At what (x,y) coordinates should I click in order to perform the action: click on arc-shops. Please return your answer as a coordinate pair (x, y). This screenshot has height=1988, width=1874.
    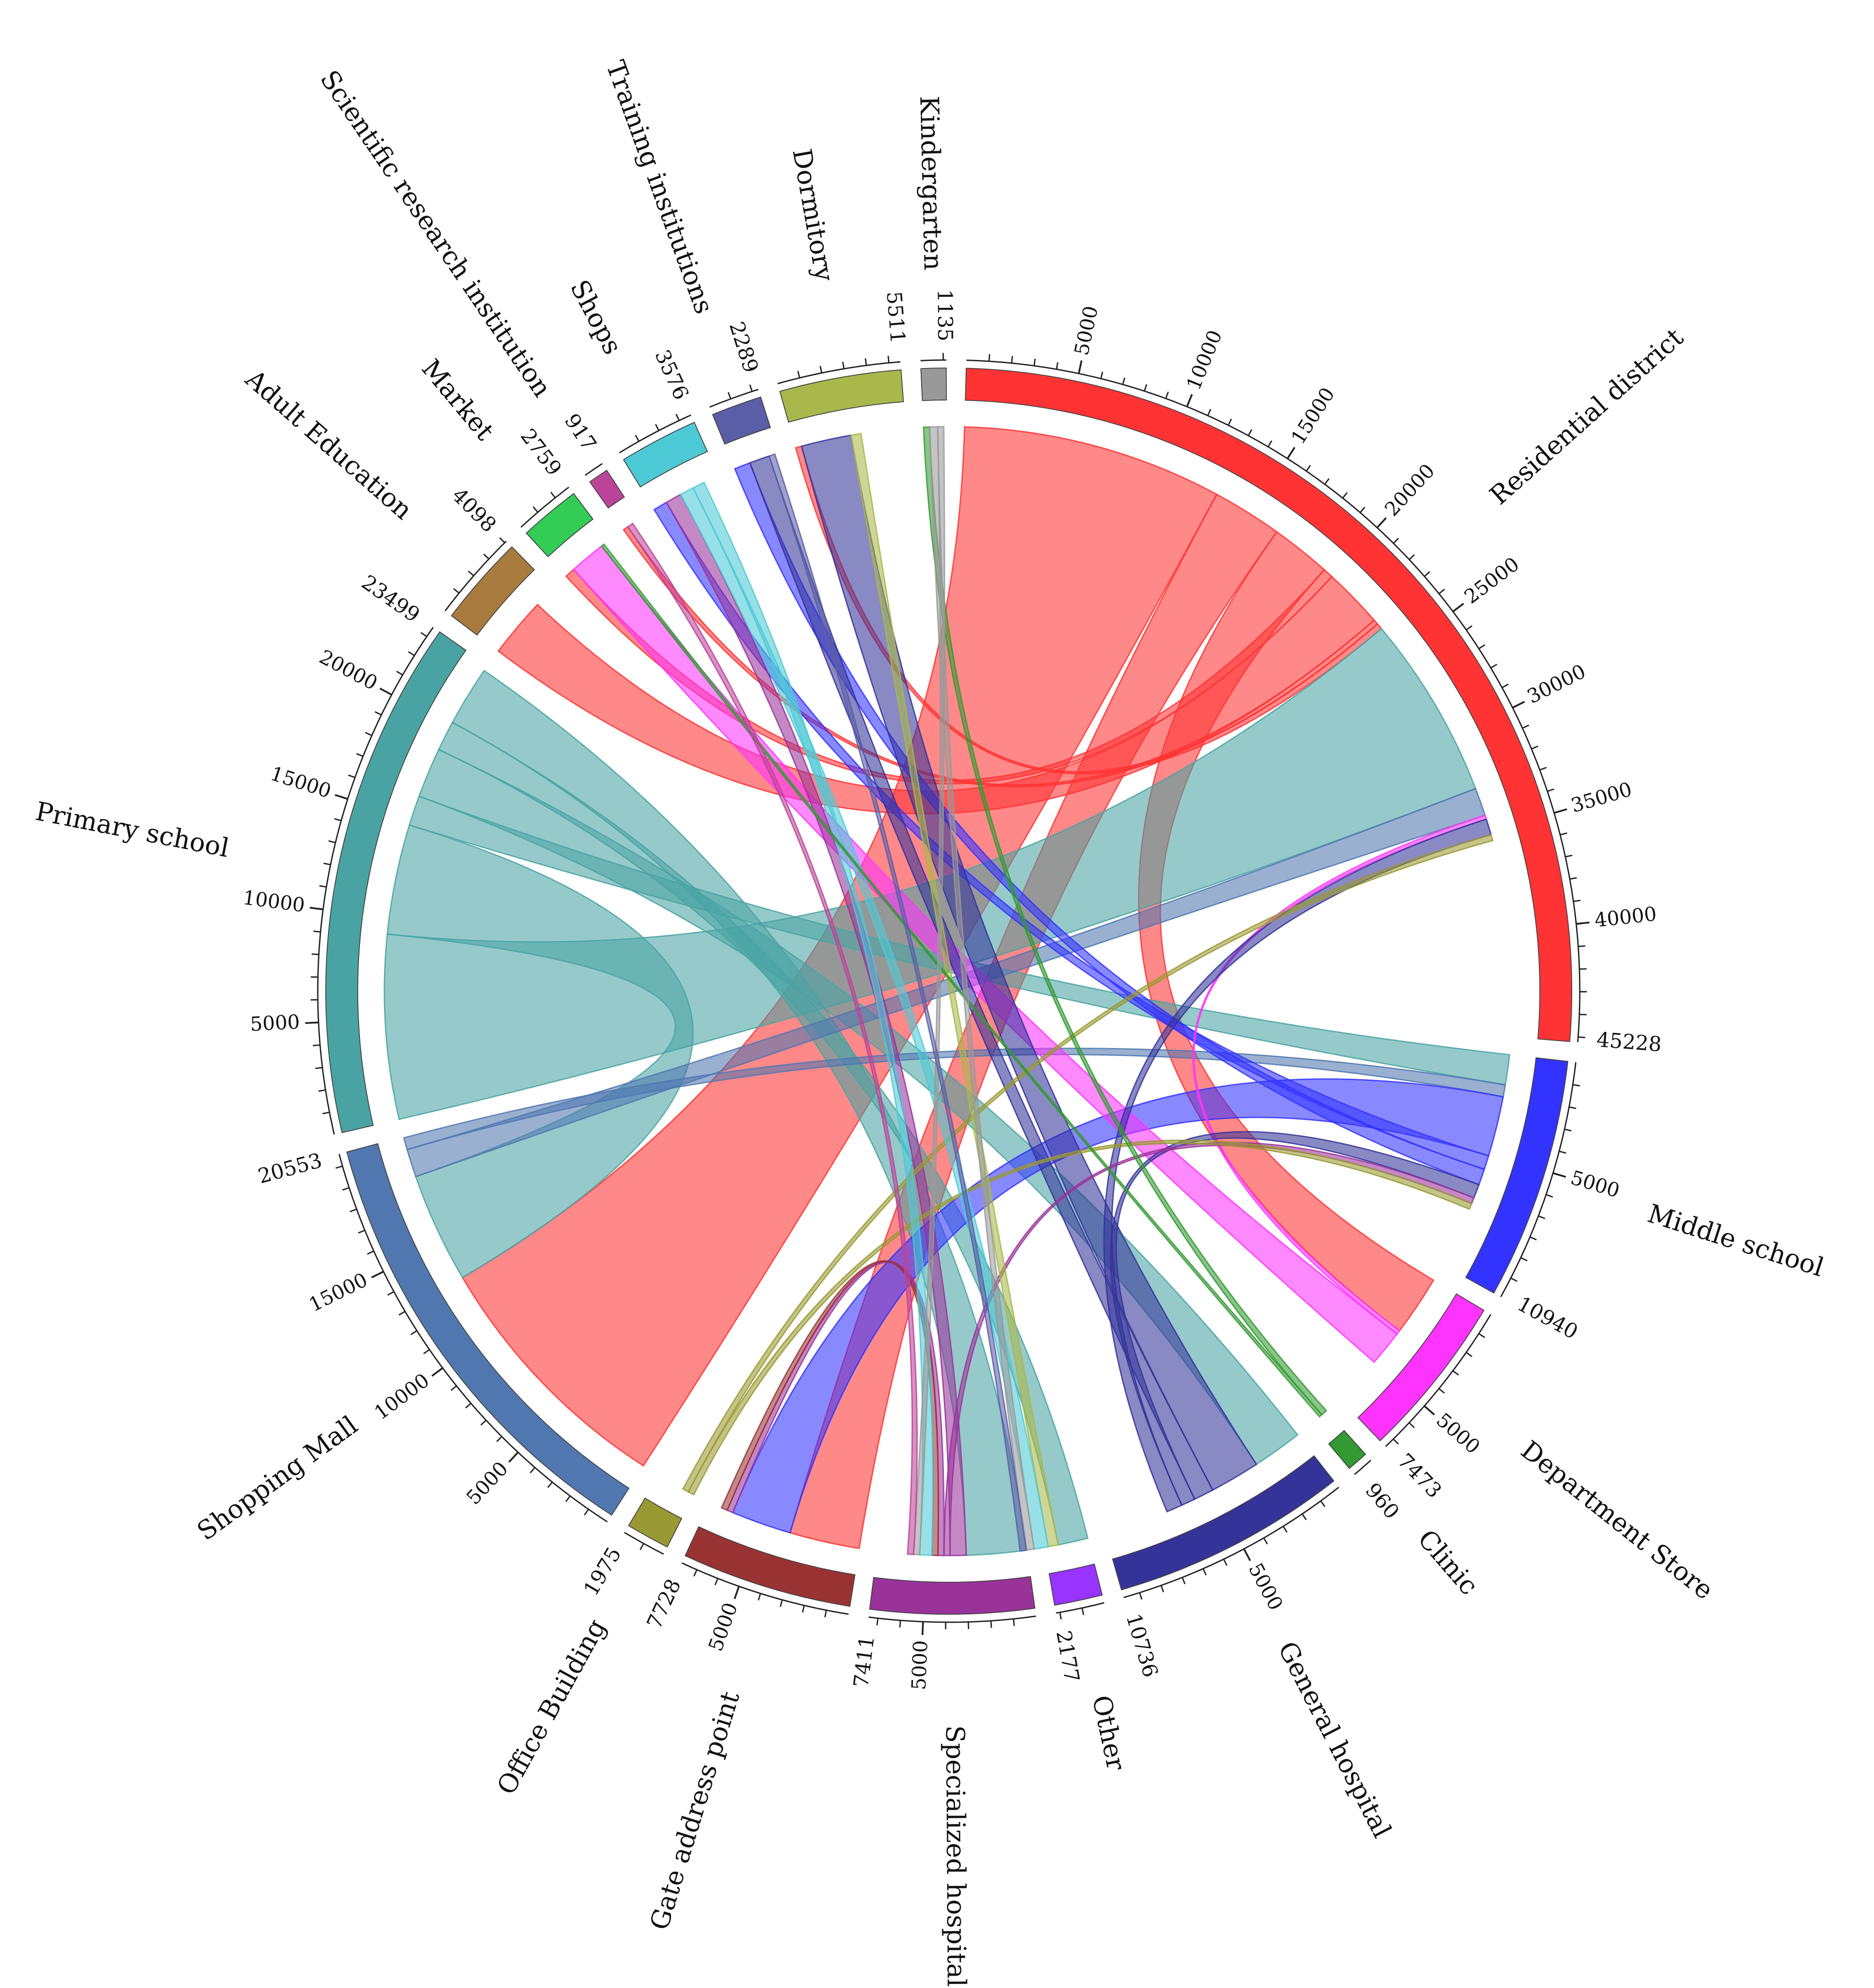
    Looking at the image, I should click on (666, 454).